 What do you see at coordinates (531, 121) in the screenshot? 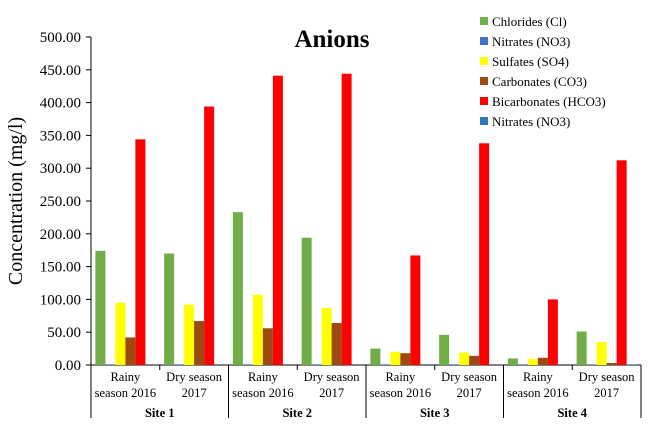
I see `legend-label-6: Nitrates (NO3)` at bounding box center [531, 121].